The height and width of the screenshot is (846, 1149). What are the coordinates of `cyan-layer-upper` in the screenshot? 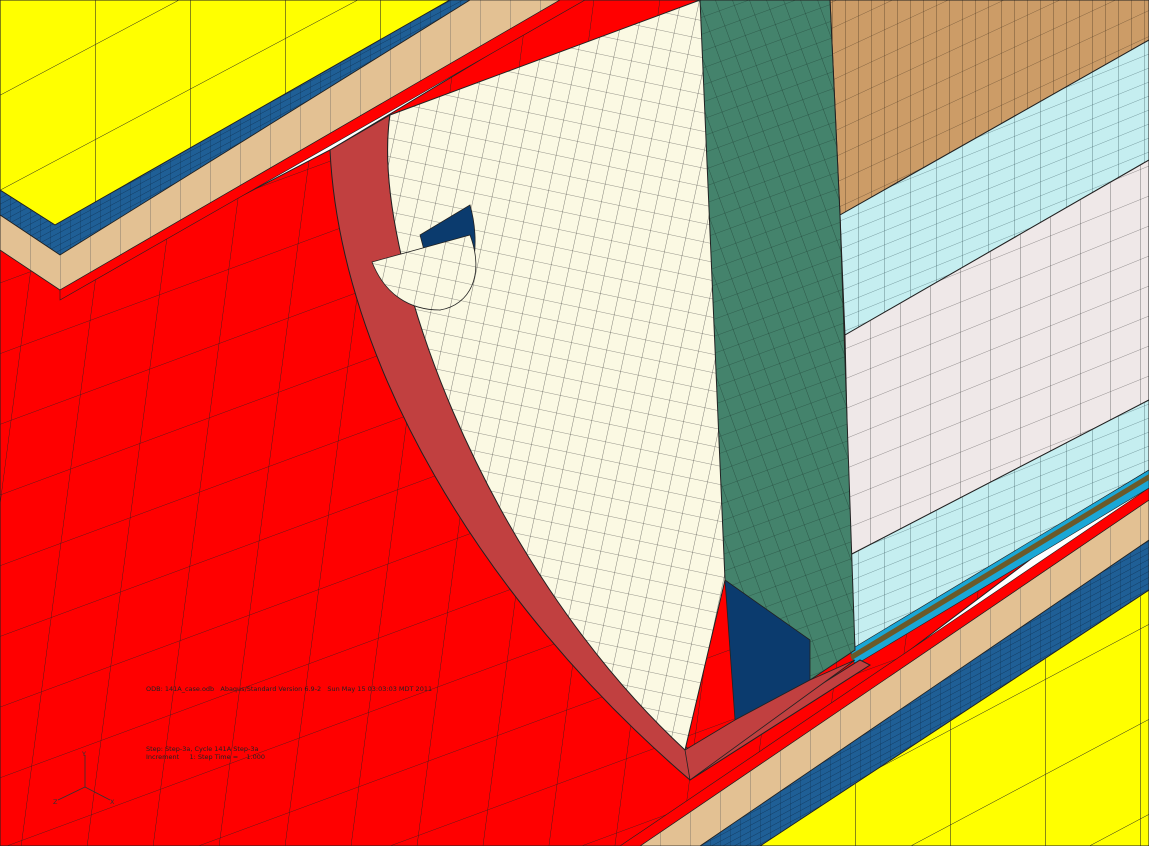 It's located at (994, 187).